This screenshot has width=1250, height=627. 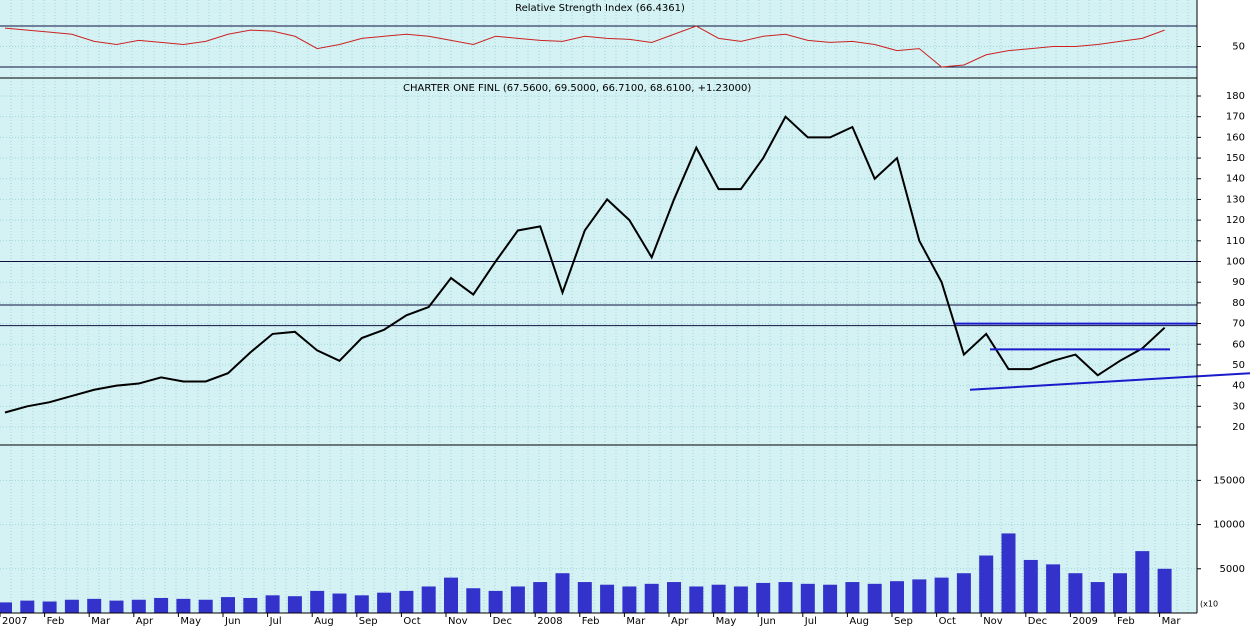 What do you see at coordinates (1238, 427) in the screenshot?
I see `y-tick-label: 20` at bounding box center [1238, 427].